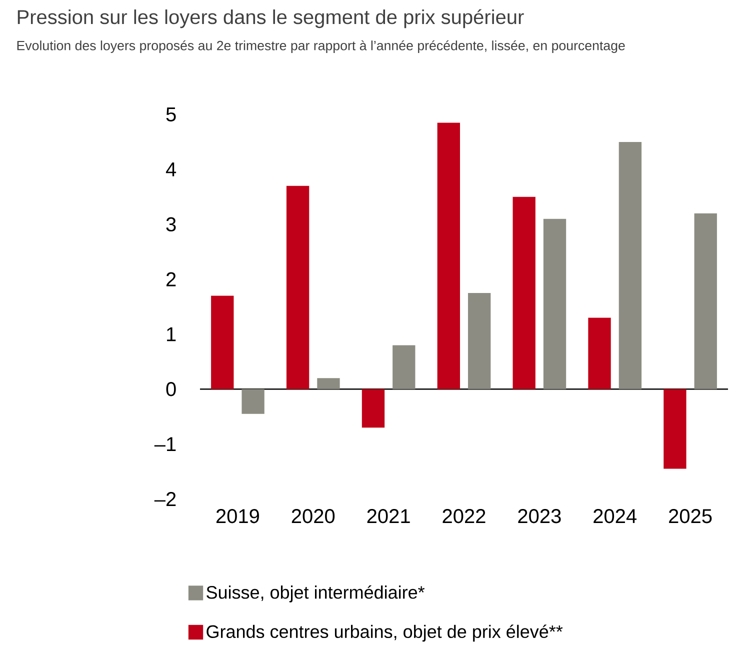 The width and height of the screenshot is (742, 657). I want to click on x-tick-label: 2025, so click(690, 516).